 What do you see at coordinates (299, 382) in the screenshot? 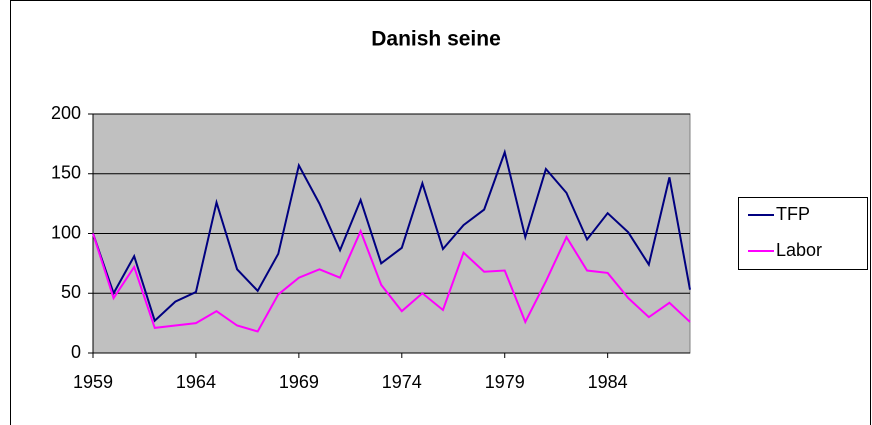
I see `x-tick-label: 1969` at bounding box center [299, 382].